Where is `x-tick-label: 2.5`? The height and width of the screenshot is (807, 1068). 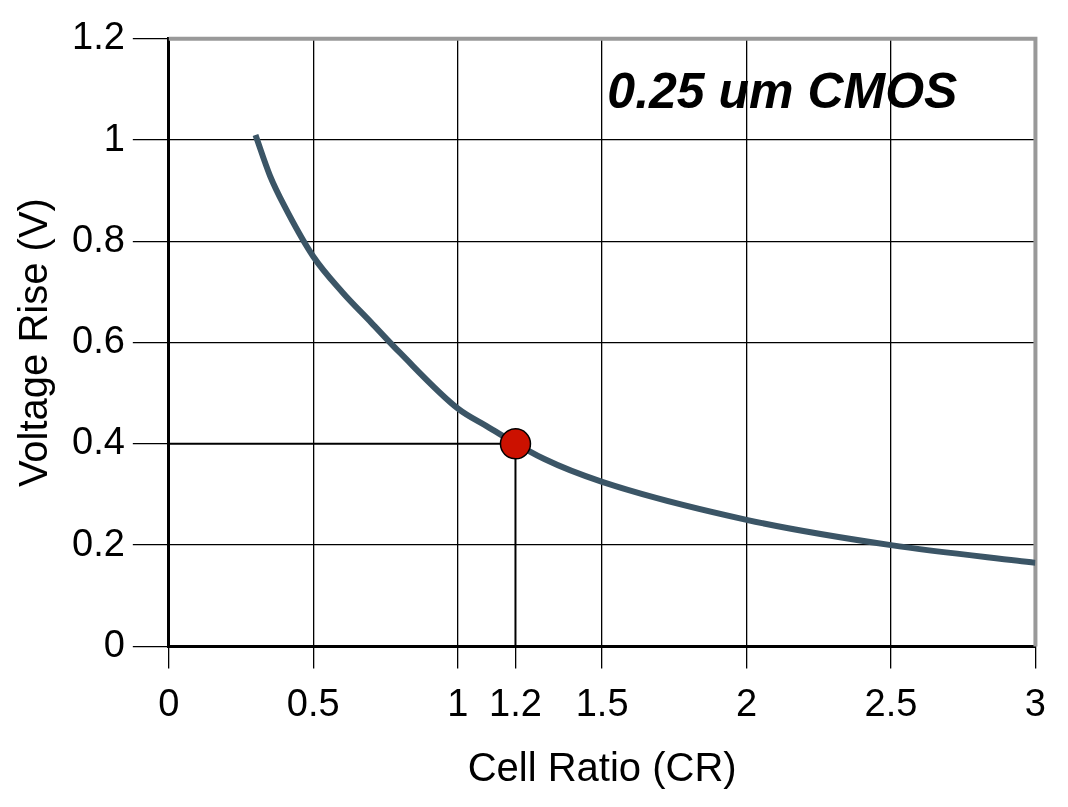 x-tick-label: 2.5 is located at coordinates (891, 702).